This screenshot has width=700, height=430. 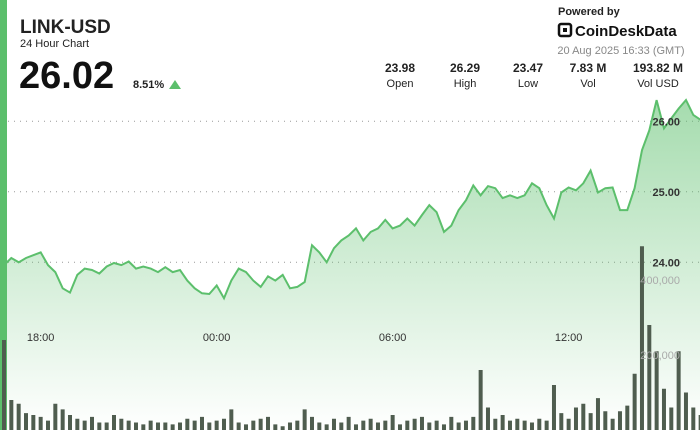 I want to click on up-arrow, so click(x=175, y=84).